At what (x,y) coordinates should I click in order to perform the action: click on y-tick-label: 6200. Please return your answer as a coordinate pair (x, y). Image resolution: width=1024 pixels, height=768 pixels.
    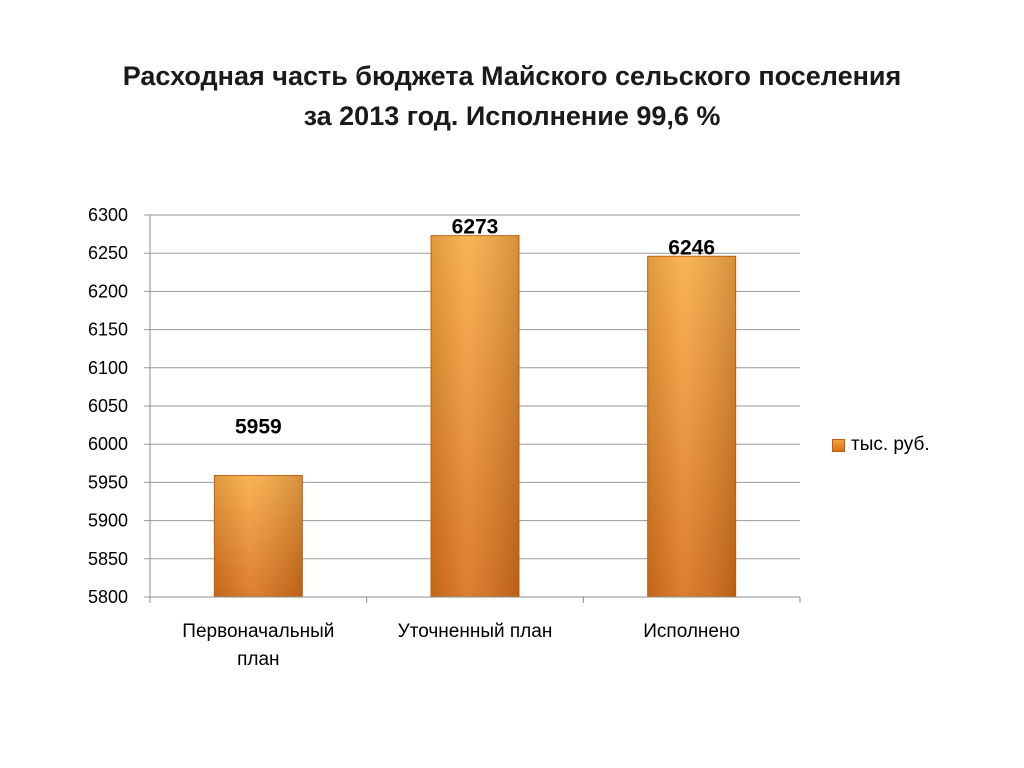
    Looking at the image, I should click on (108, 291).